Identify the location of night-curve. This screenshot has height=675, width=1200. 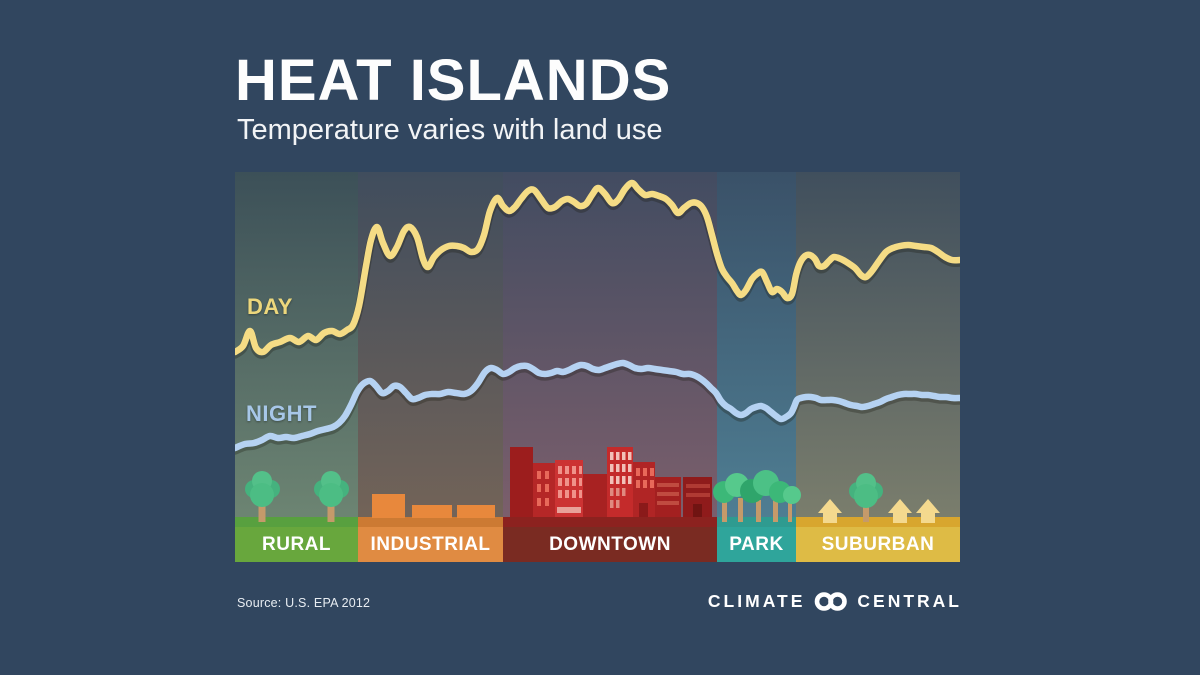
(597, 405).